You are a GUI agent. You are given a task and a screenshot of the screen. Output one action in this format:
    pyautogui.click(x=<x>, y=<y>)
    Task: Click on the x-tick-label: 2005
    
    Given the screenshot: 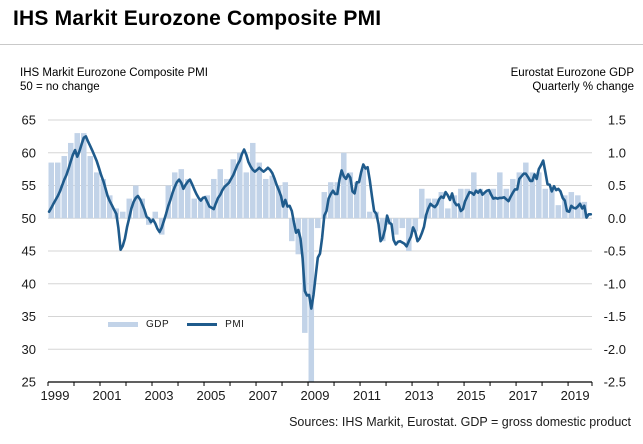 What is the action you would take?
    pyautogui.click(x=211, y=395)
    